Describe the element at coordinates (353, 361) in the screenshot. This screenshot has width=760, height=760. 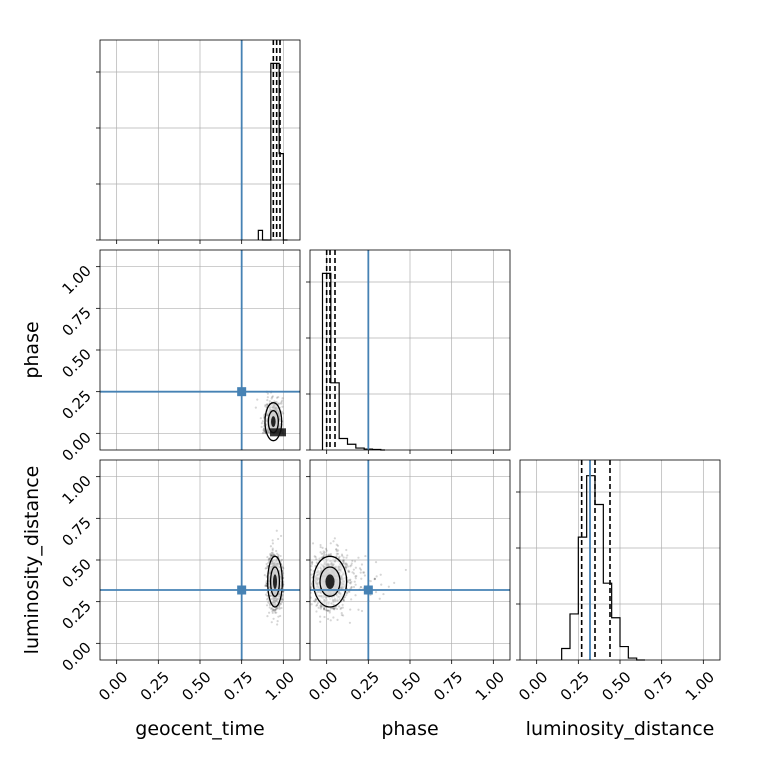
I see `hist-step-phase` at that location.